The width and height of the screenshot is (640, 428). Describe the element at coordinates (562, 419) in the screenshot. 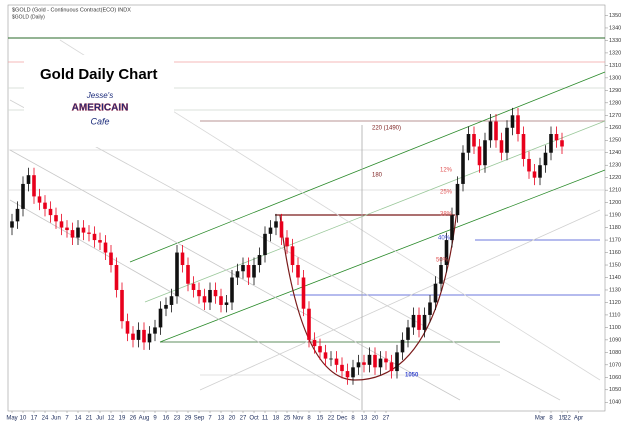

I see `x-tick-label: 15` at that location.